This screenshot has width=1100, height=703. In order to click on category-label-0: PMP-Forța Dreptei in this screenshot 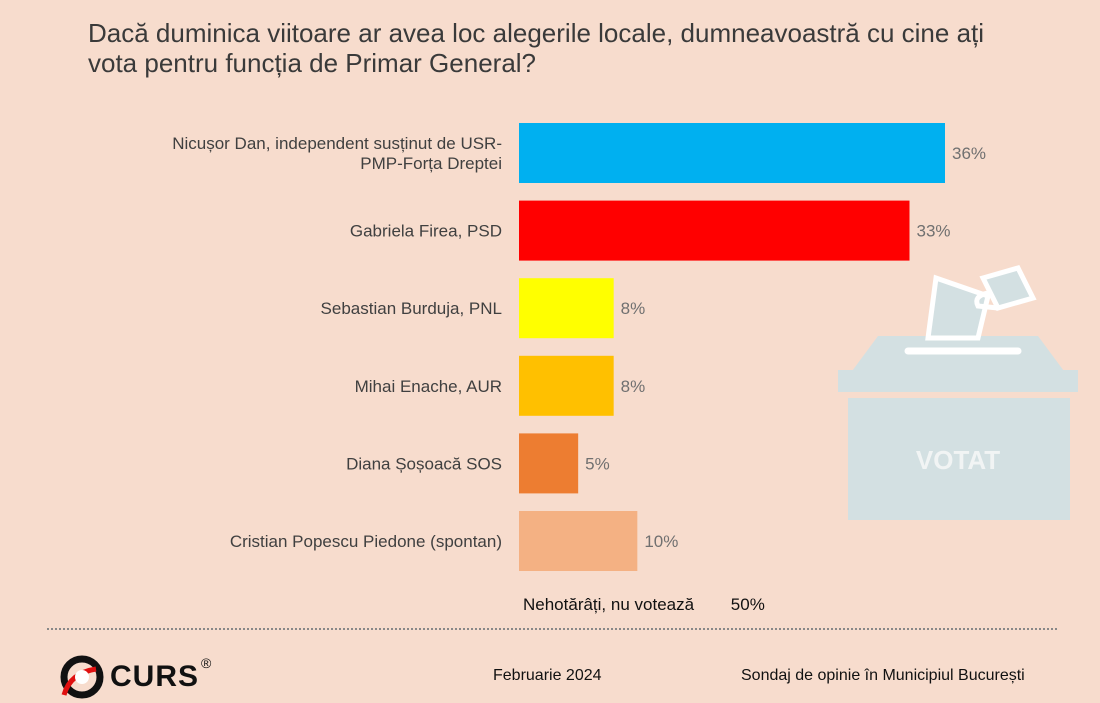, I will do `click(431, 163)`.